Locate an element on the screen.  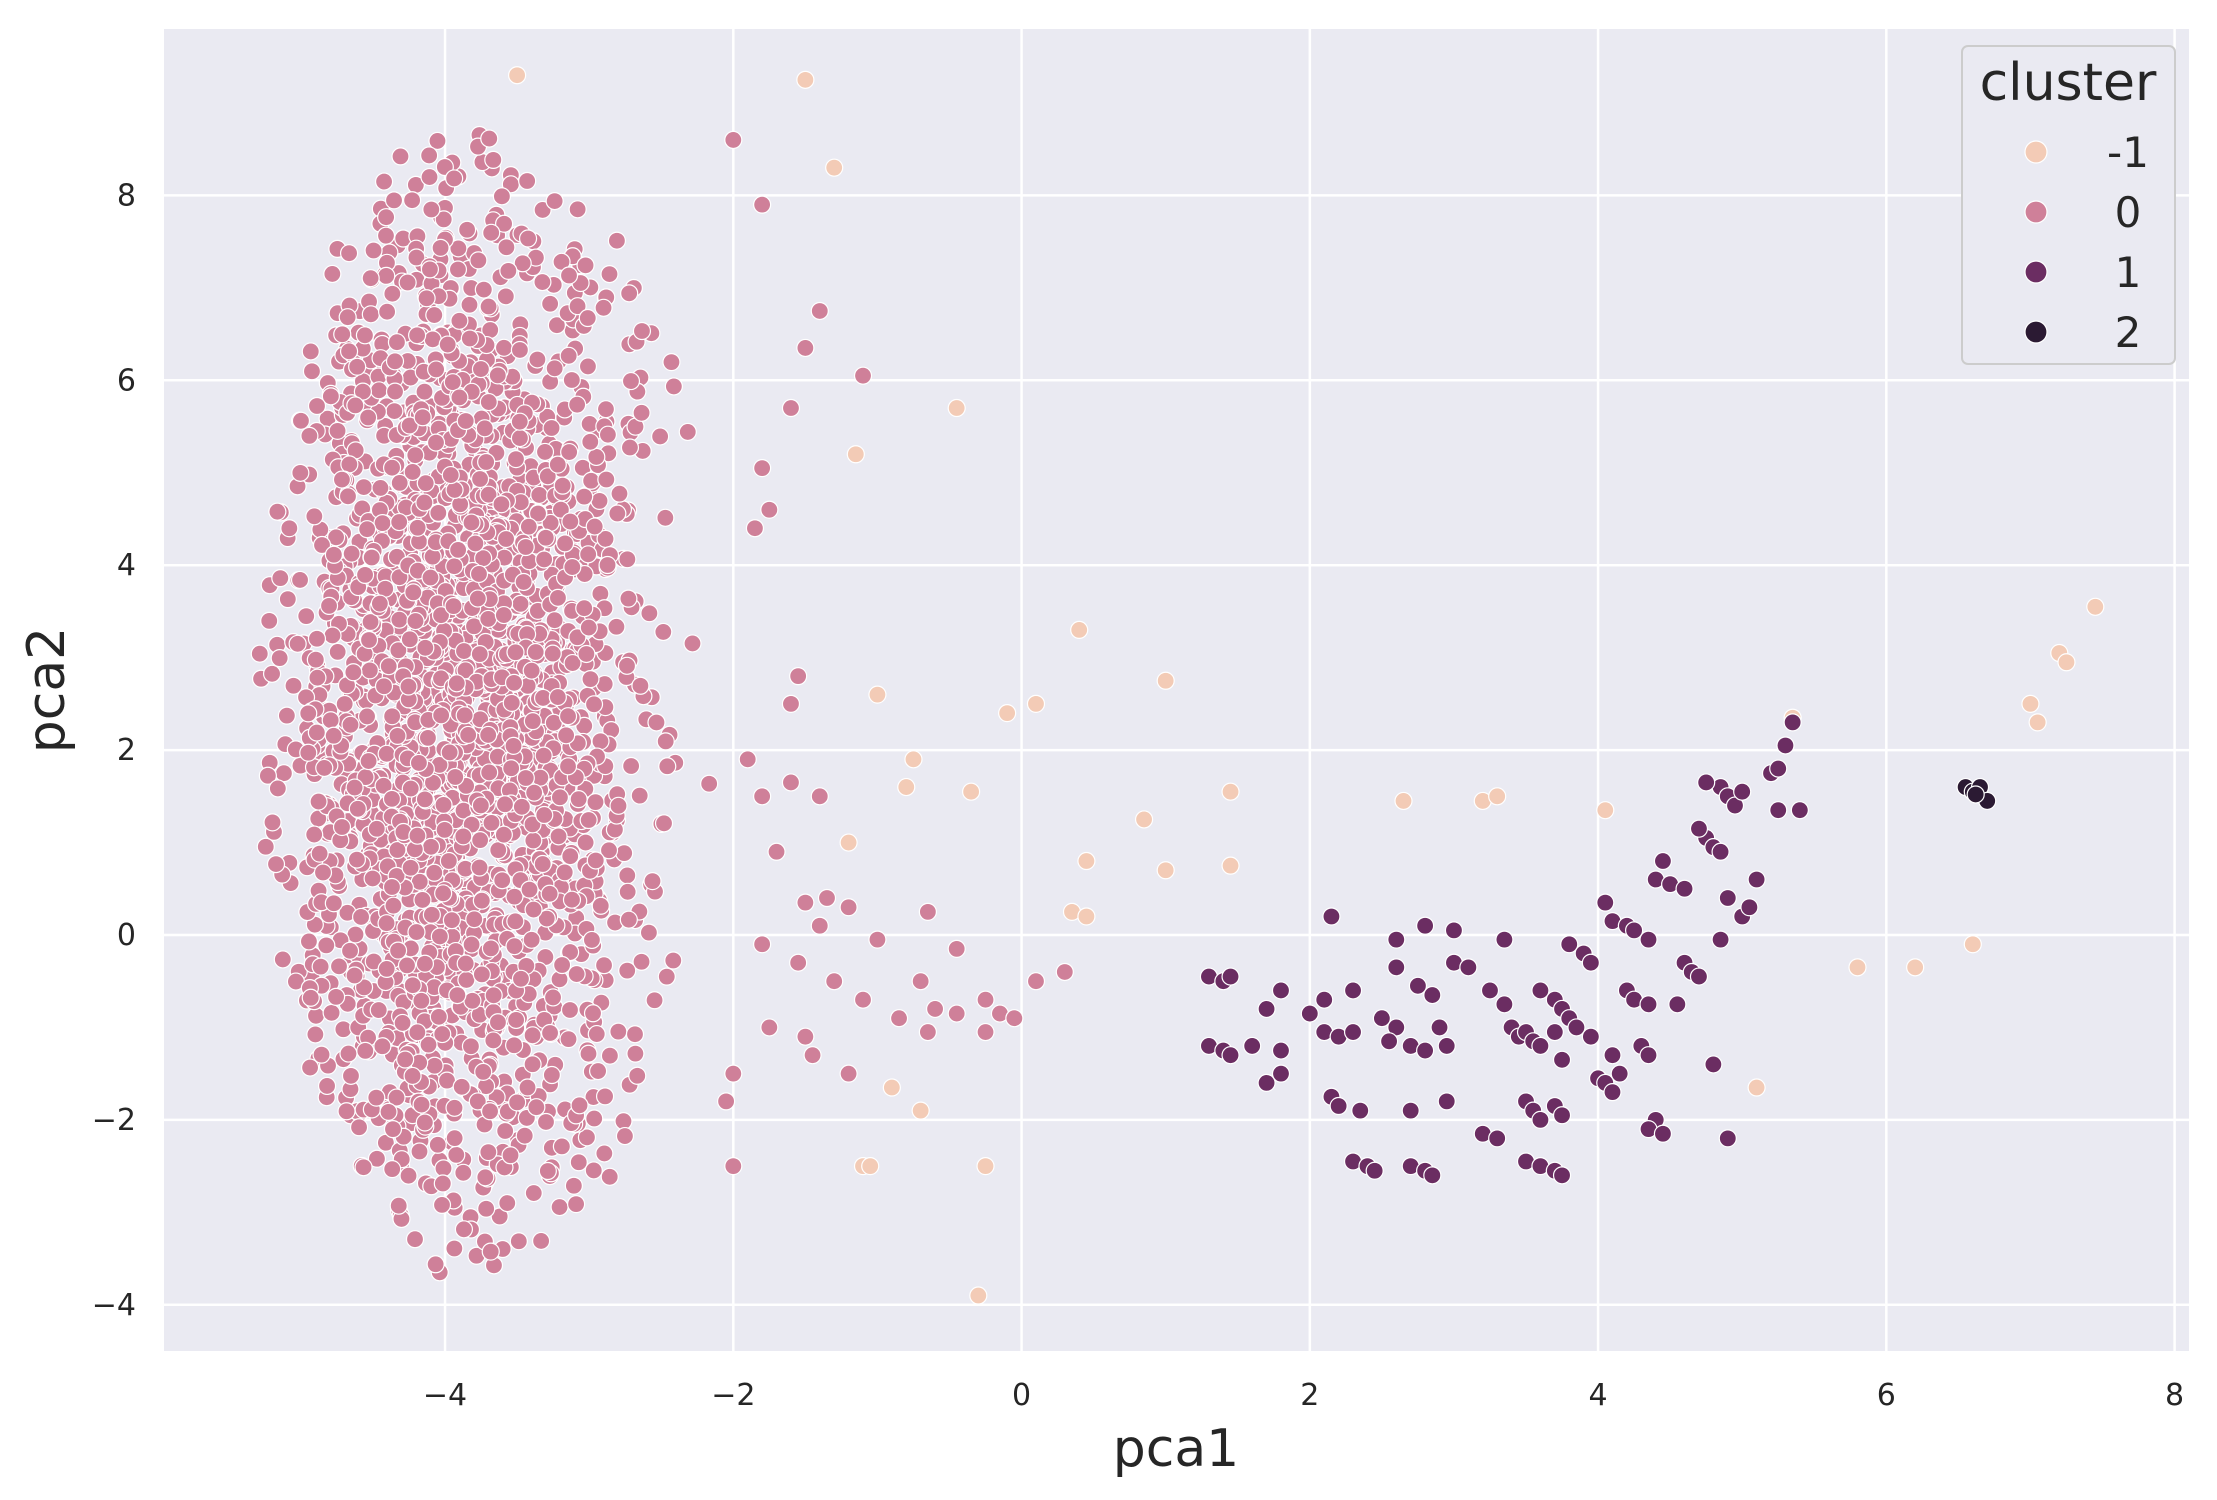
legend-label: -1 is located at coordinates (2128, 152).